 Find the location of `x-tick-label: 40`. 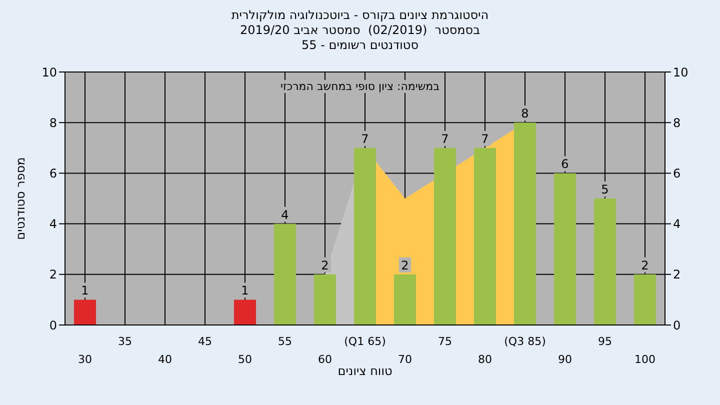

x-tick-label: 40 is located at coordinates (165, 359).